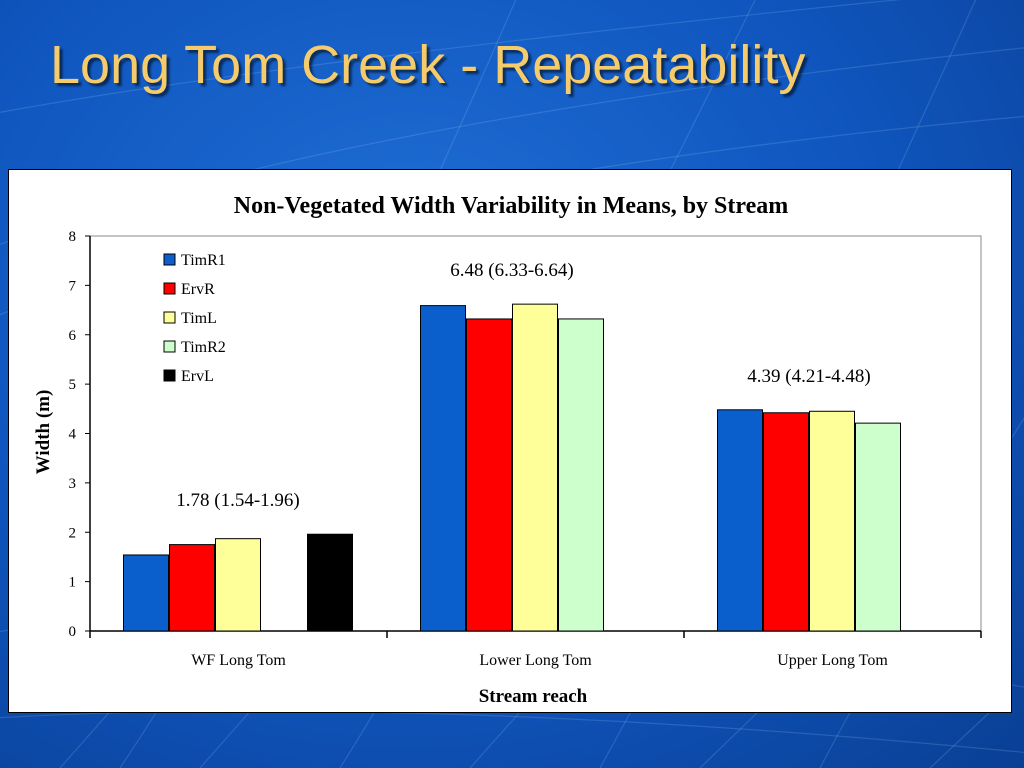 The width and height of the screenshot is (1024, 768). Describe the element at coordinates (169, 375) in the screenshot. I see `legend-swatch-ervl` at that location.